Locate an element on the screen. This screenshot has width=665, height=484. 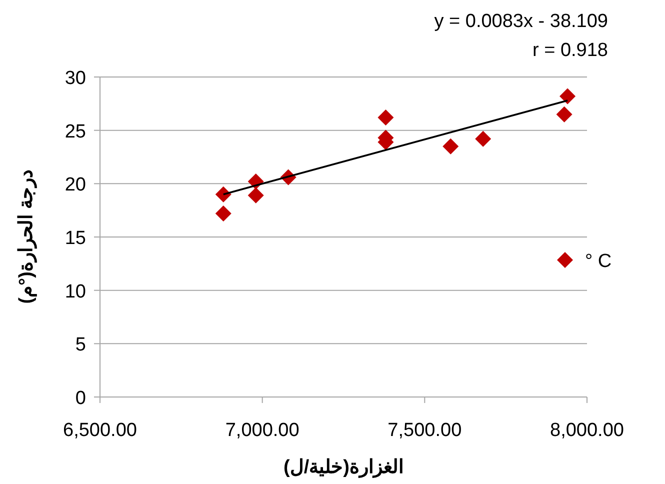
y-tick-label: 0 is located at coordinates (80, 398).